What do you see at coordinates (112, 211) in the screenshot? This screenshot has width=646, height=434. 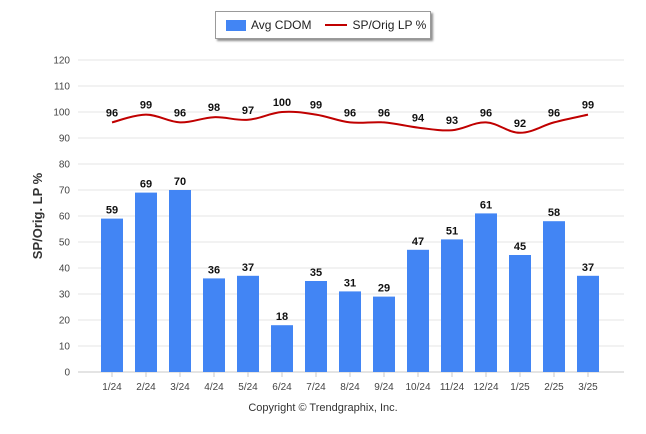 I see `bar-data-label: 59` at bounding box center [112, 211].